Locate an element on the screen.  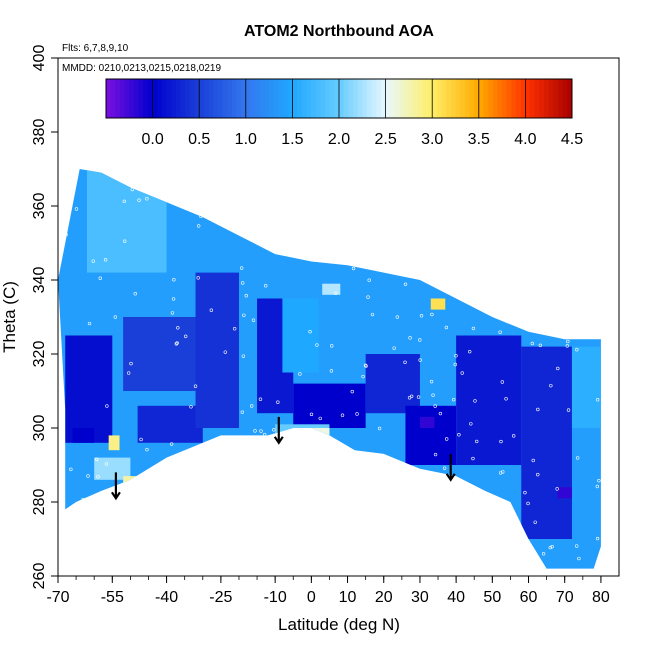
flights-annotation: Flts: 6,7,8,9,10 is located at coordinates (95, 48).